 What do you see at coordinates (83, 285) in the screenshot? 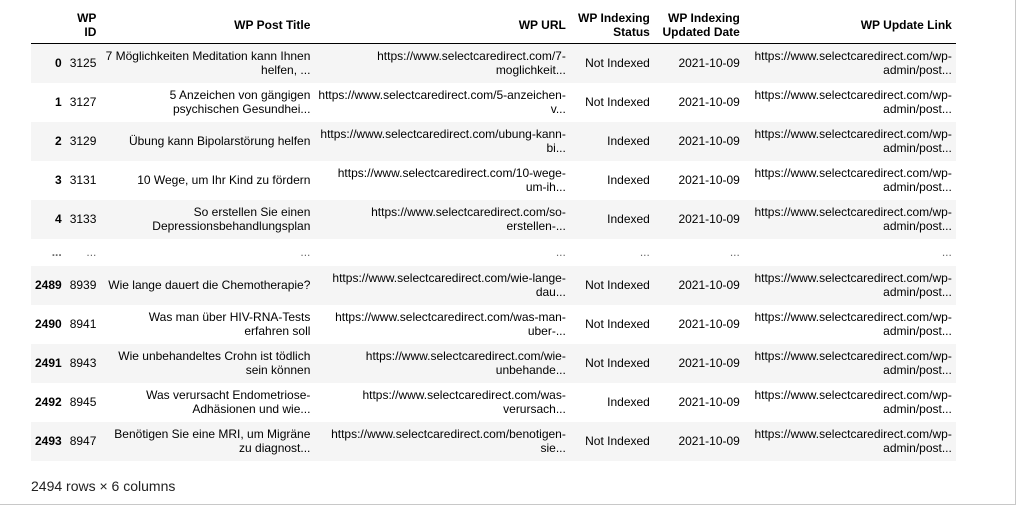
I see `cell-wp-id: 8939` at bounding box center [83, 285].